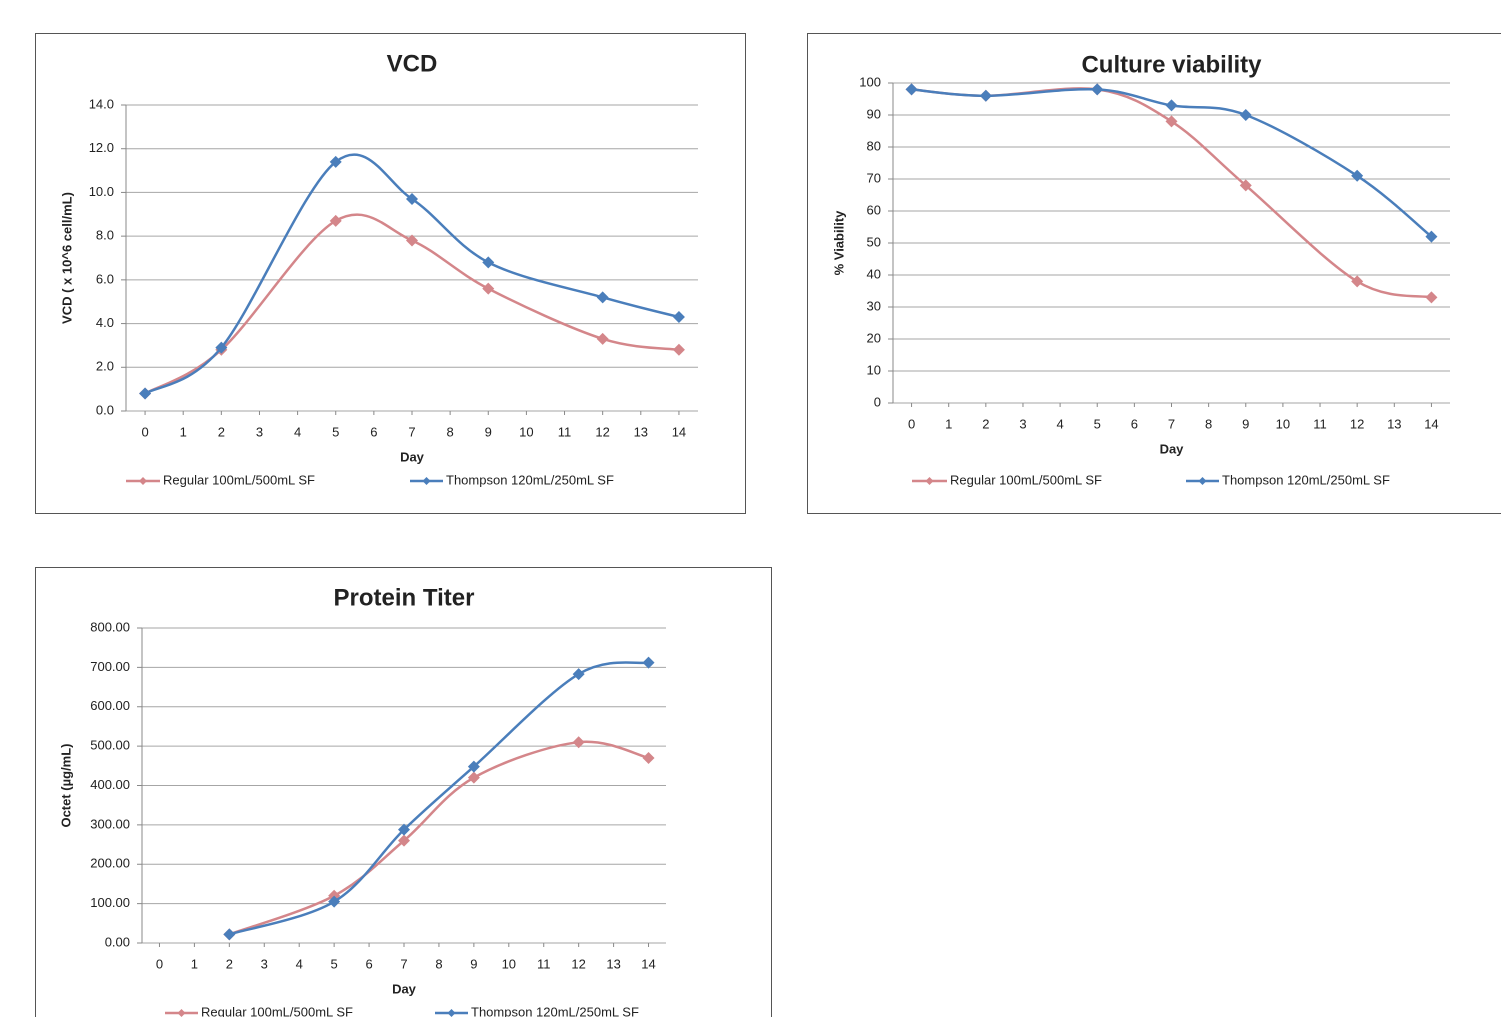  Describe the element at coordinates (65, 785) in the screenshot. I see `y-axis-title: Octet (µg/mL)` at that location.